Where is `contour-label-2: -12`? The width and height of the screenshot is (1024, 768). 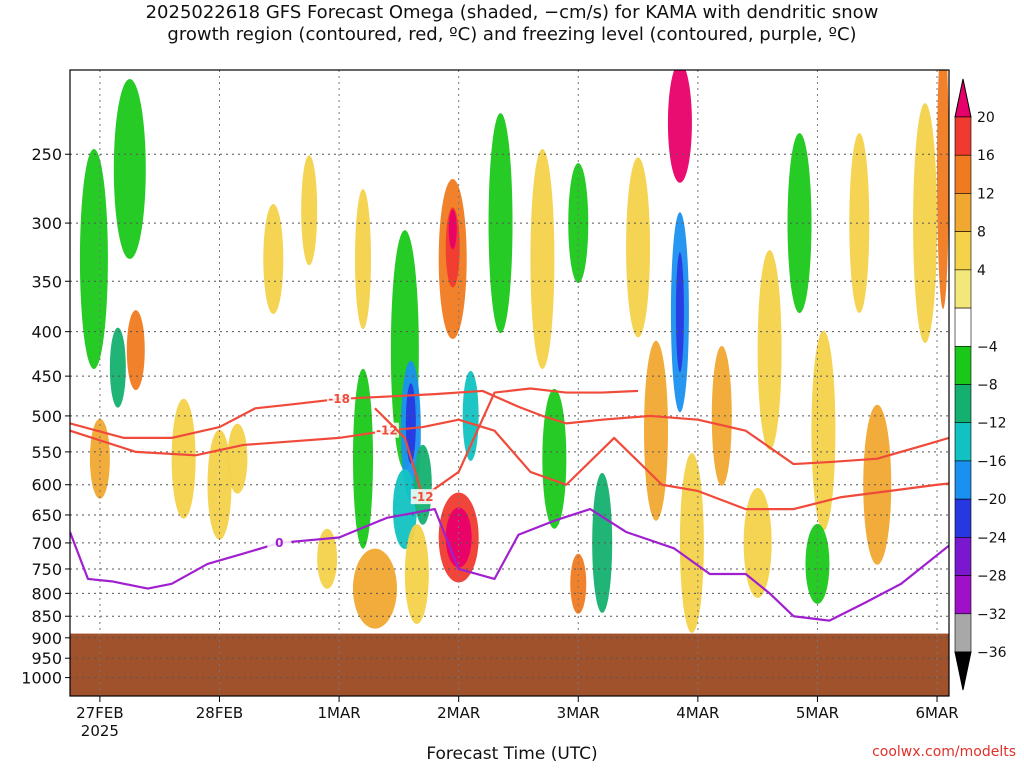
contour-label-2: -12 is located at coordinates (423, 497).